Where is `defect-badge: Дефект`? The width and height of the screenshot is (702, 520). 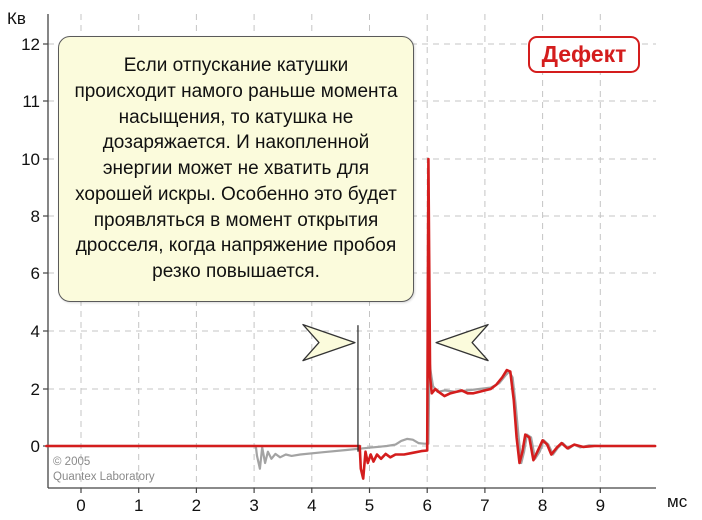 defect-badge: Дефект is located at coordinates (584, 54).